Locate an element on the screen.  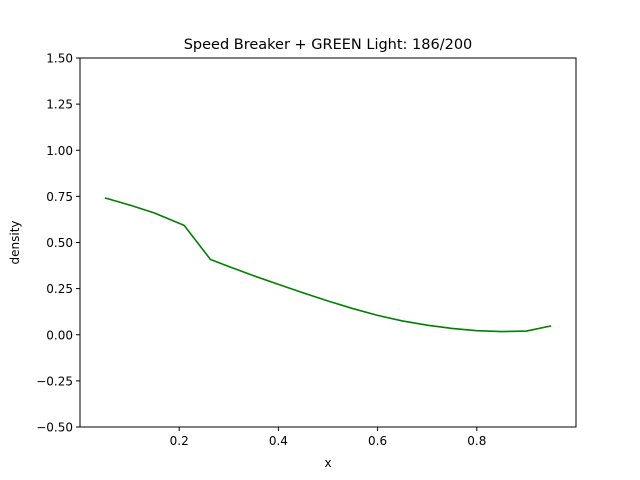
y-tick-label: 1.50 is located at coordinates (59, 59).